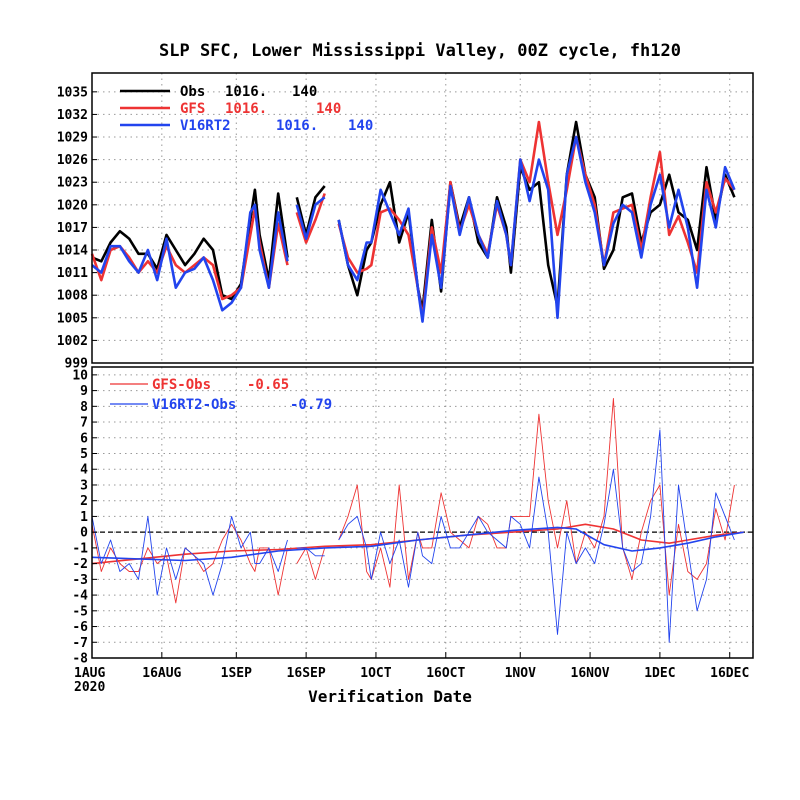  What do you see at coordinates (72, 251) in the screenshot?
I see `top-ytick-label-5: 1014` at bounding box center [72, 251].